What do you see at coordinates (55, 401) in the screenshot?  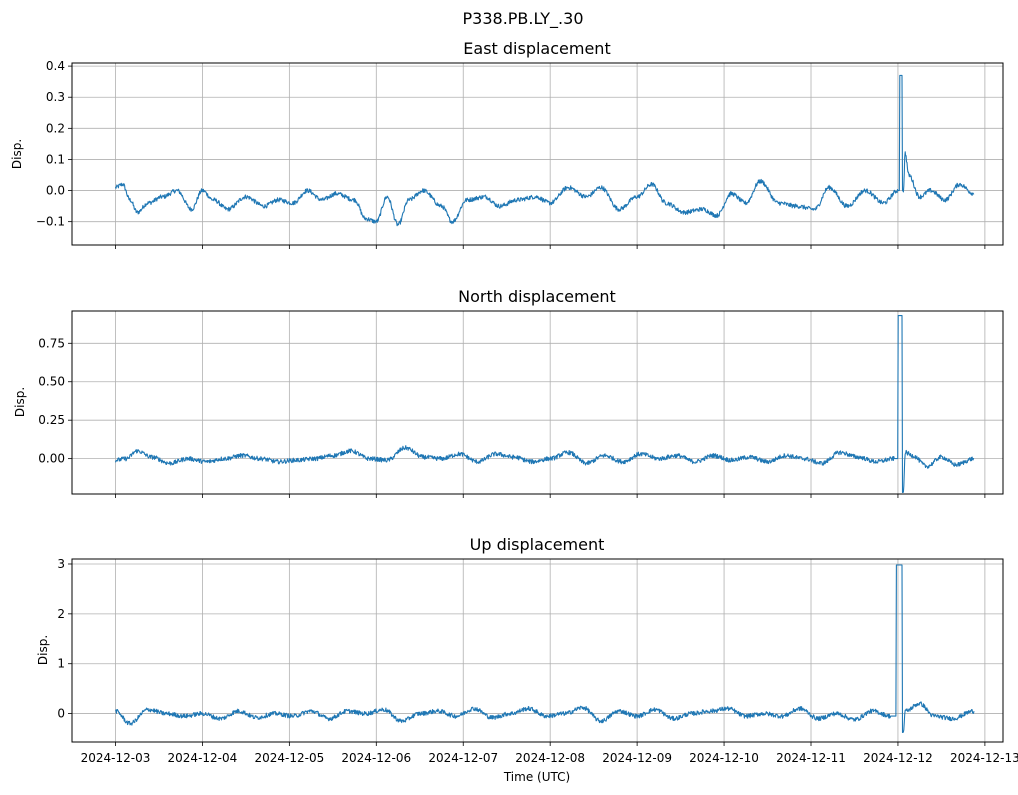 I see `north-yticks: 0.00 0.25 0.50 0.75` at bounding box center [55, 401].